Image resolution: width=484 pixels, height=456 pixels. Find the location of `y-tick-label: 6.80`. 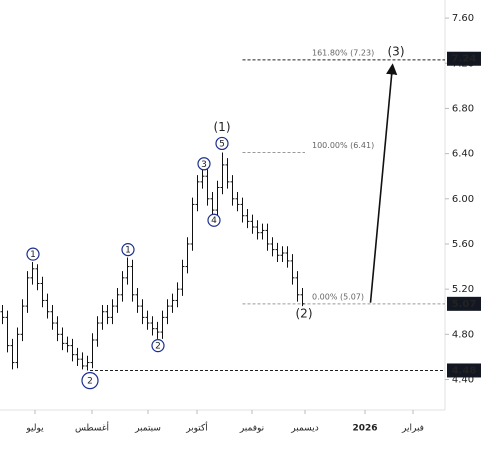

y-tick-label: 6.80 is located at coordinates (463, 108).